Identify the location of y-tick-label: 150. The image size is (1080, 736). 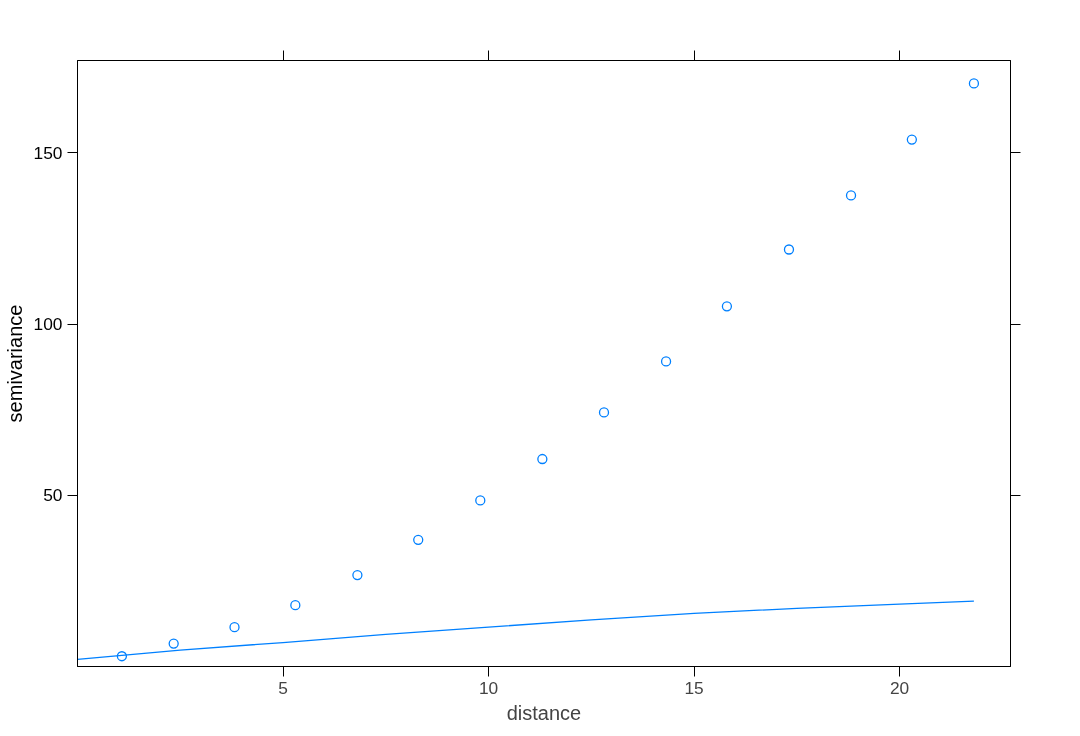
(48, 152).